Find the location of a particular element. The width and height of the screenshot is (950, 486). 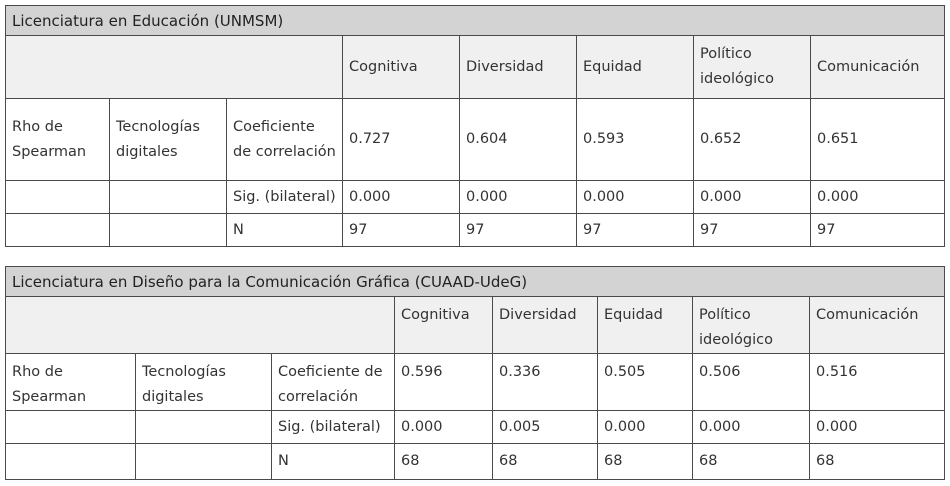

table-cell: 0.516 is located at coordinates (877, 382).